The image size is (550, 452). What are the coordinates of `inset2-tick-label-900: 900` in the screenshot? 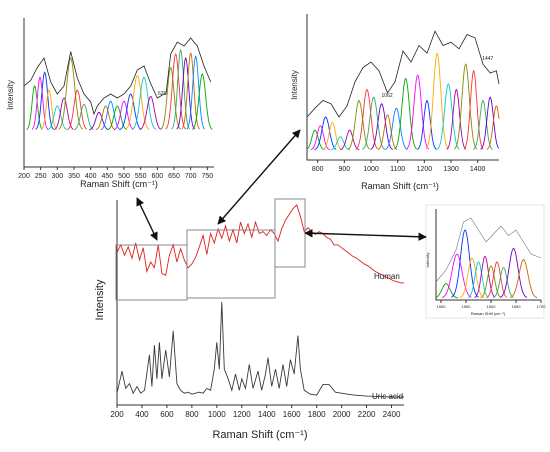 It's located at (344, 169).